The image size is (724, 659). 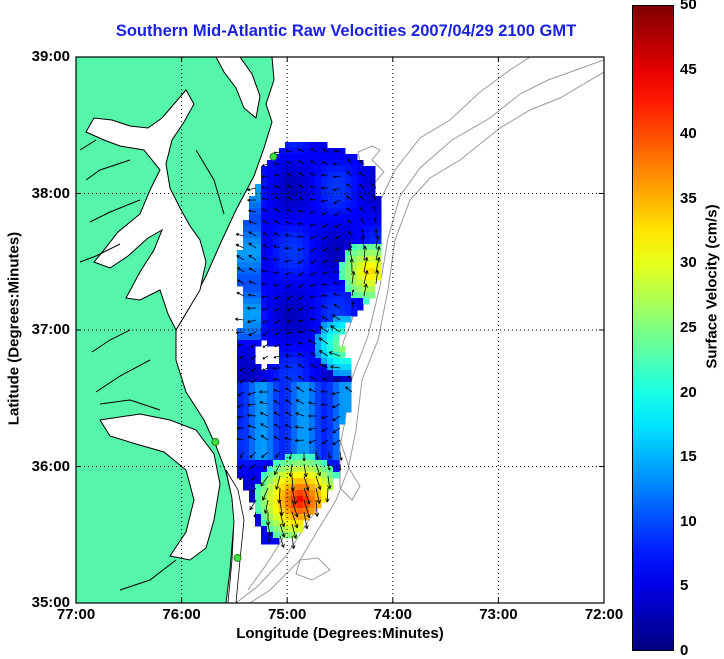 I want to click on radar-station-marker, so click(x=215, y=441).